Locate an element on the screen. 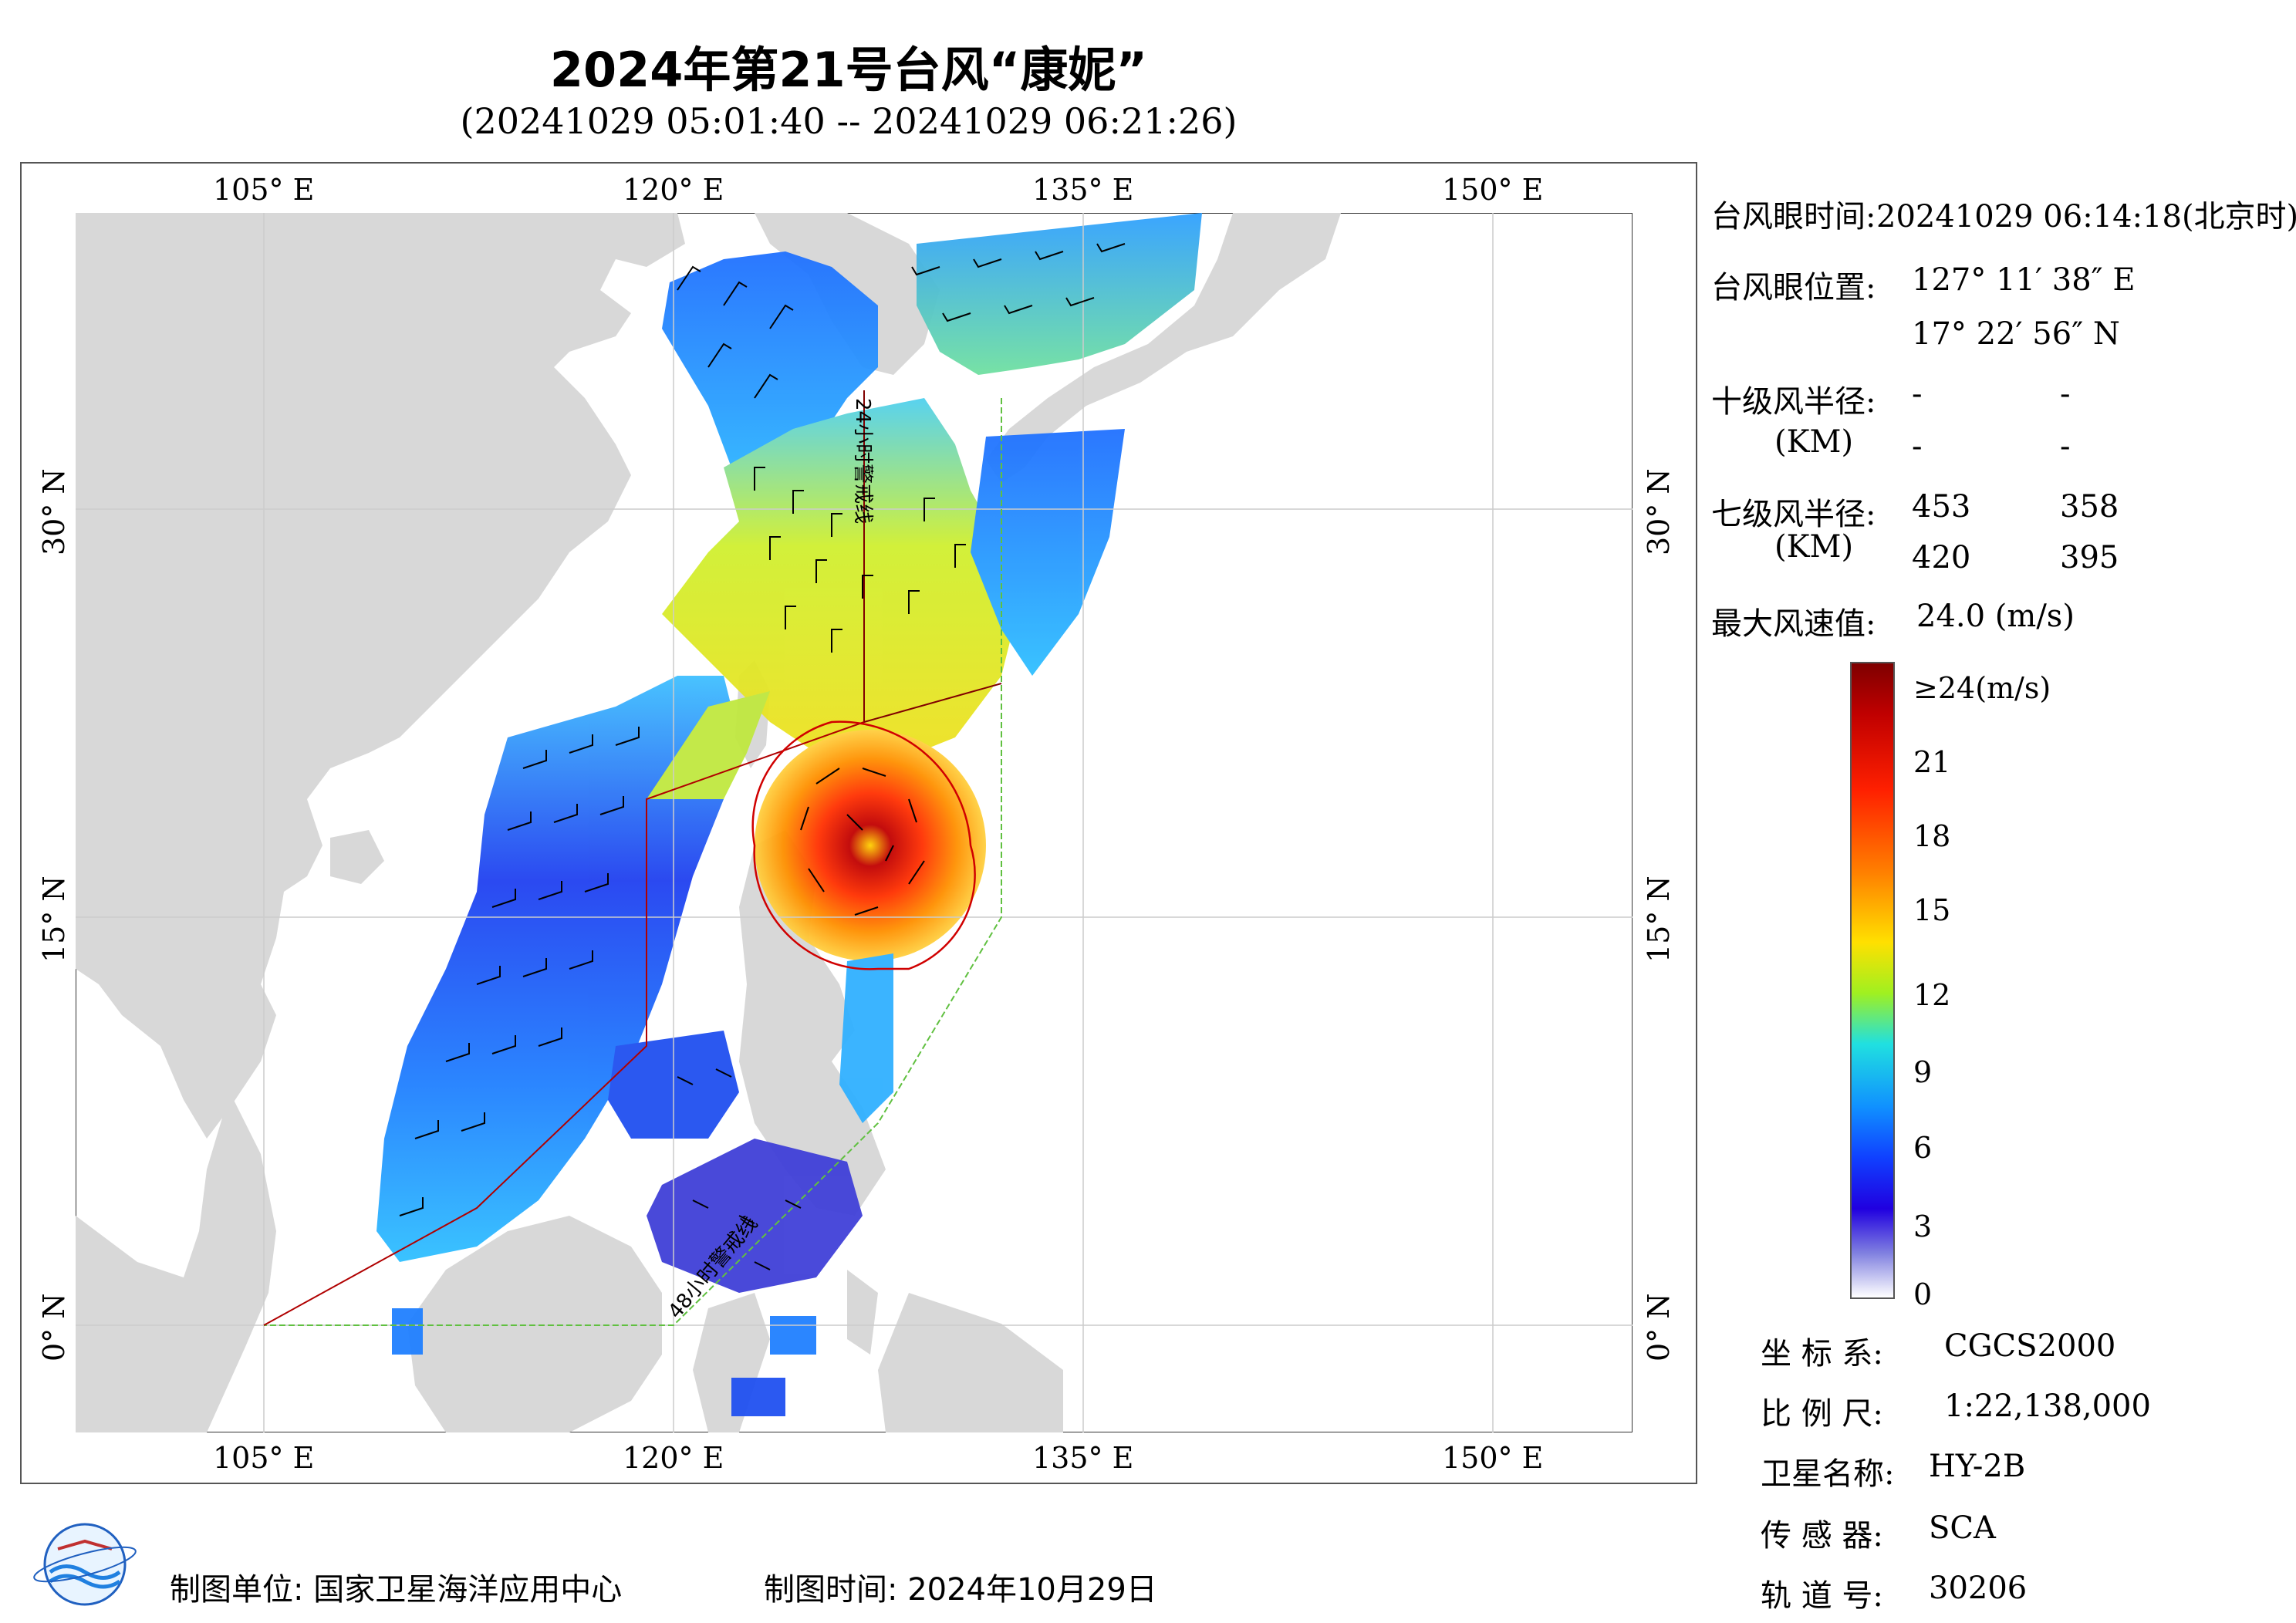 Image resolution: width=2296 pixels, height=1623 pixels. eye-latitude: 17° 22′ 56″ N is located at coordinates (2016, 334).